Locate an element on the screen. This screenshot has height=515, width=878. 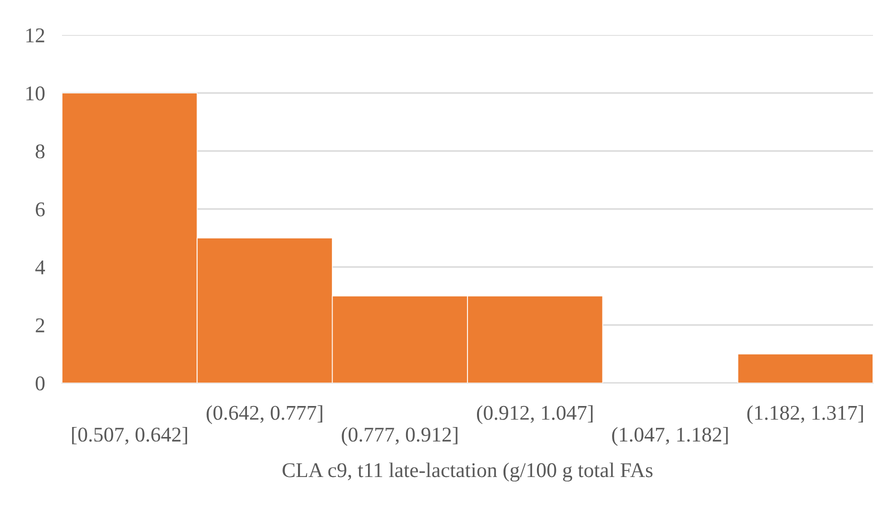
x-tick-label: (0.642, 0.777] is located at coordinates (264, 414).